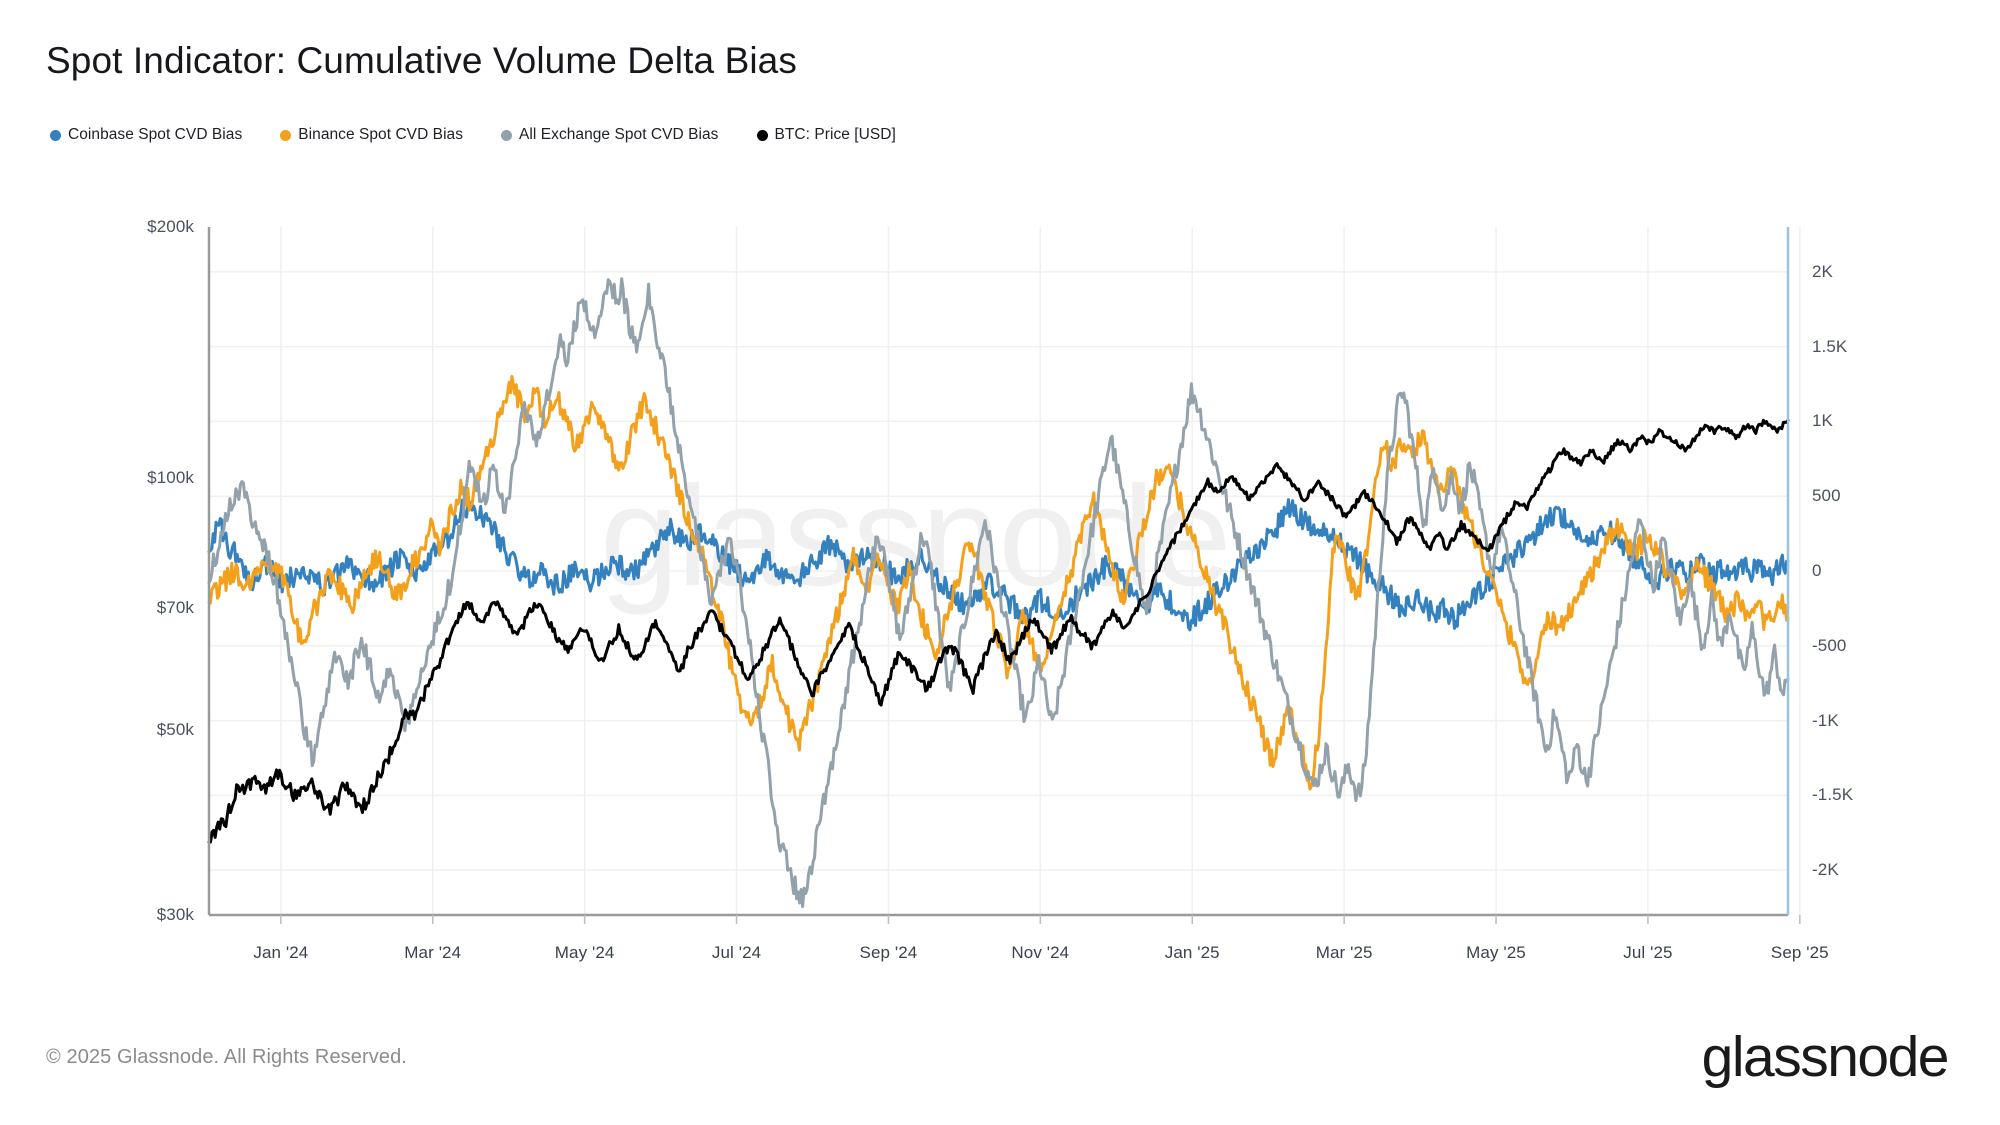 The image size is (2000, 1125). What do you see at coordinates (175, 607) in the screenshot?
I see `y-axis-left-tick-label: $70k` at bounding box center [175, 607].